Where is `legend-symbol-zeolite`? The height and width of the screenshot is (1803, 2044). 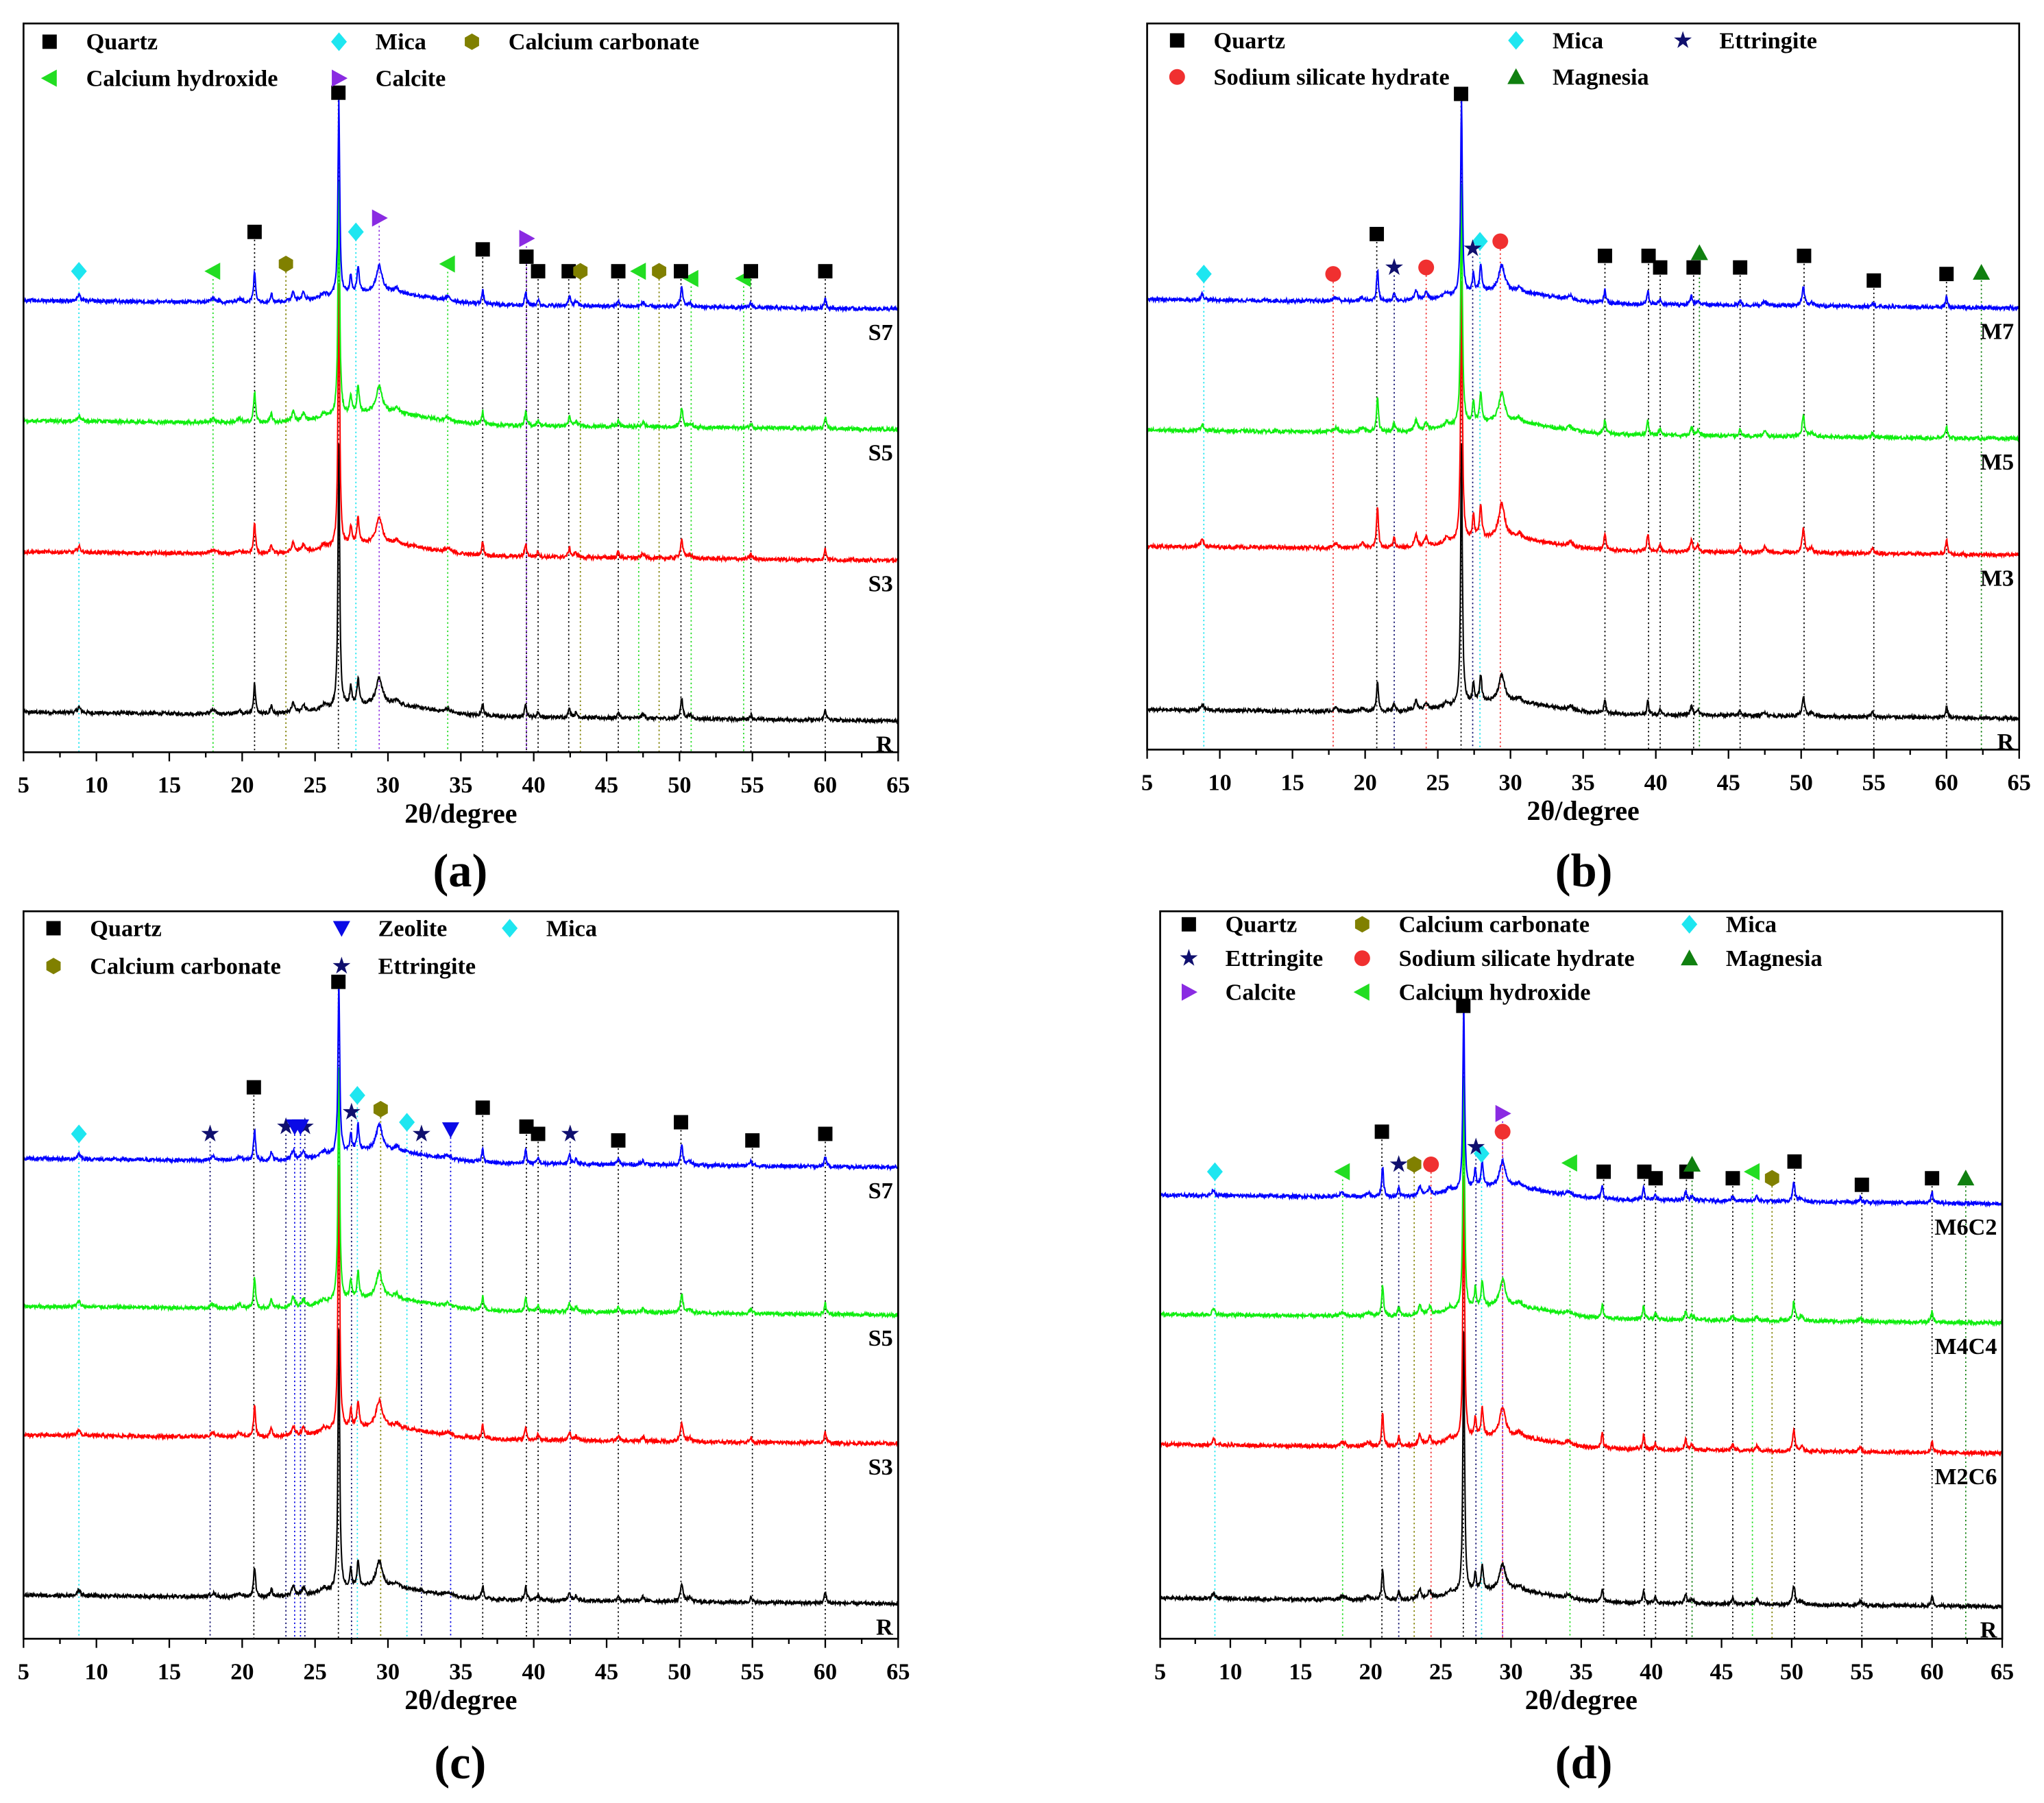
legend-symbol-zeolite is located at coordinates (341, 929).